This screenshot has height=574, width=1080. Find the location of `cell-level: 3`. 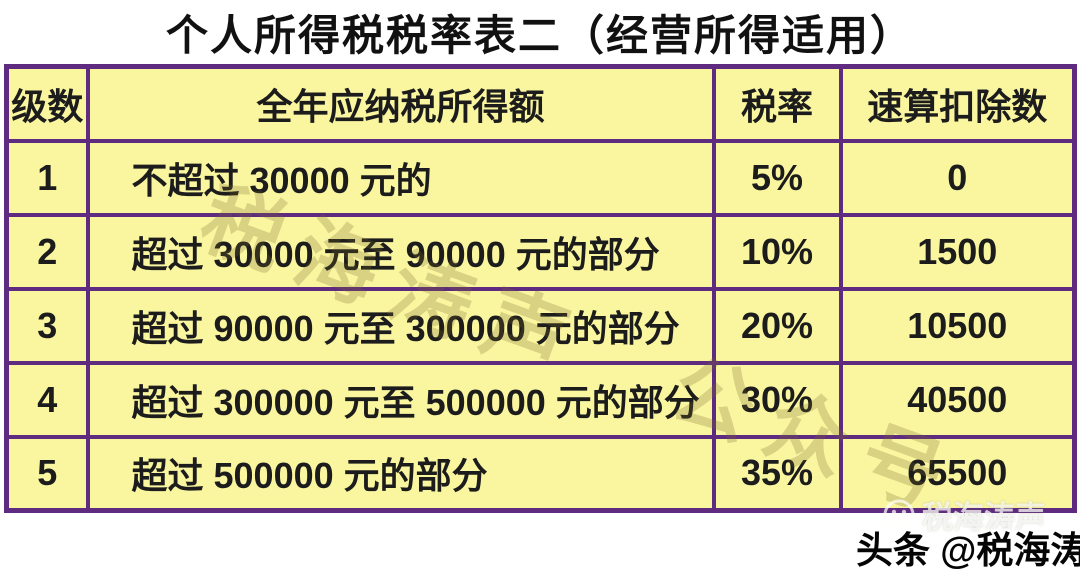

cell-level: 3 is located at coordinates (47, 325).